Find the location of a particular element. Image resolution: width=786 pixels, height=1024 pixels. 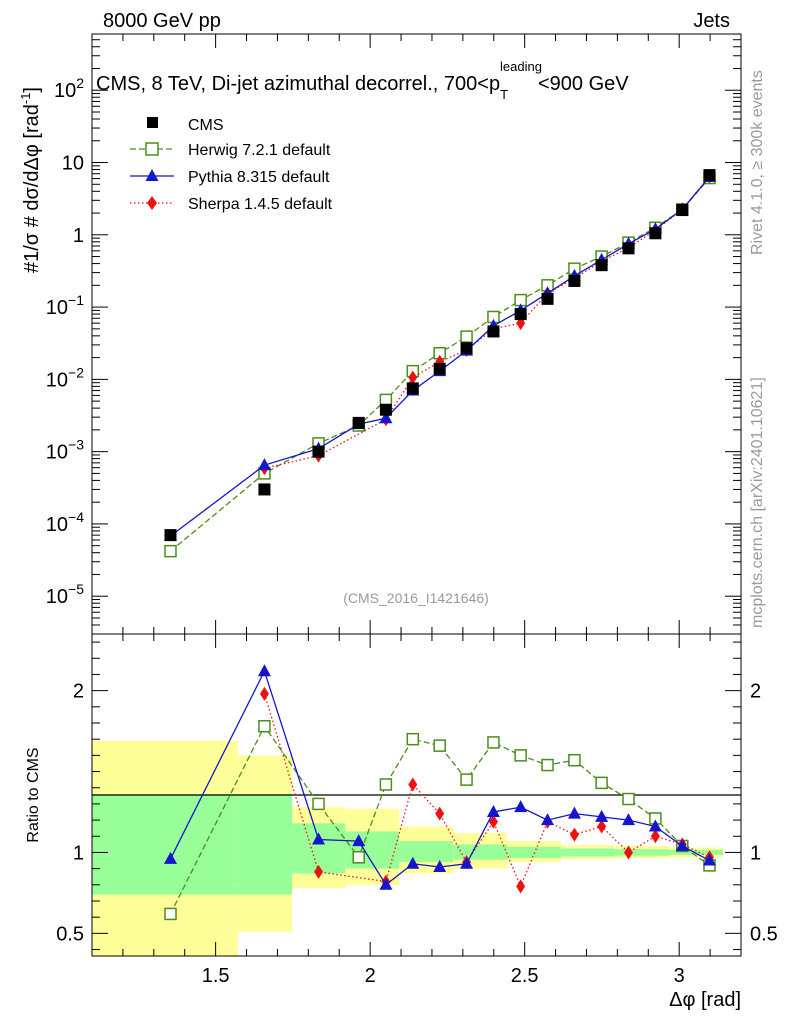

title-sub: T is located at coordinates (504, 94).